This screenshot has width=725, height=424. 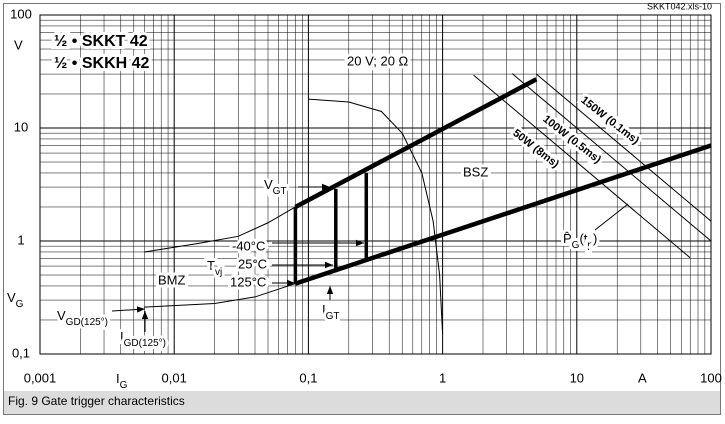 I want to click on label-part: ), so click(x=595, y=238).